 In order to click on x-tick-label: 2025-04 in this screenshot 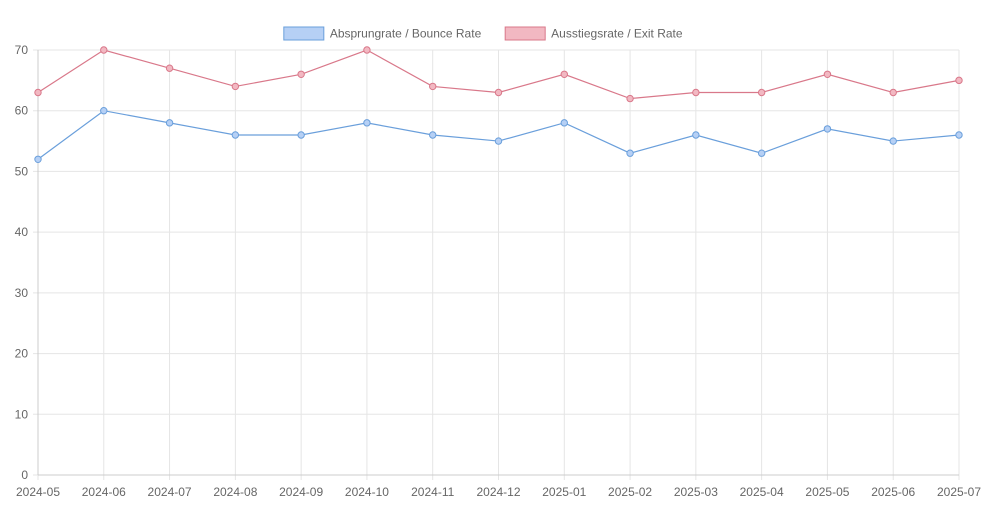, I will do `click(762, 492)`.